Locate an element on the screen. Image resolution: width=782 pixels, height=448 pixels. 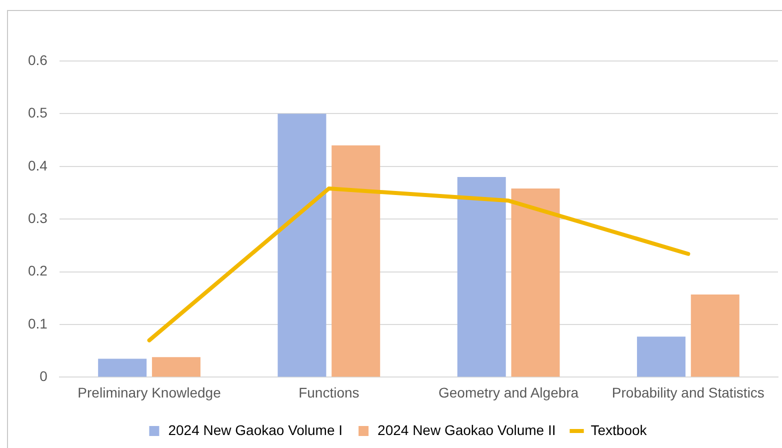
y-tick-label: 0.5 is located at coordinates (38, 112).